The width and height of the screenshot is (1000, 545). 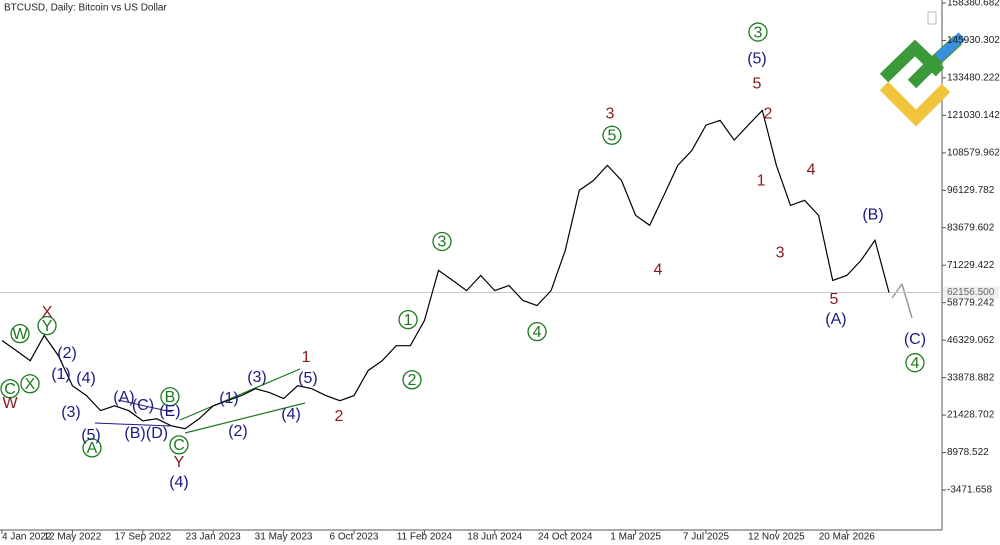 I want to click on wave-label: 5, so click(x=612, y=135).